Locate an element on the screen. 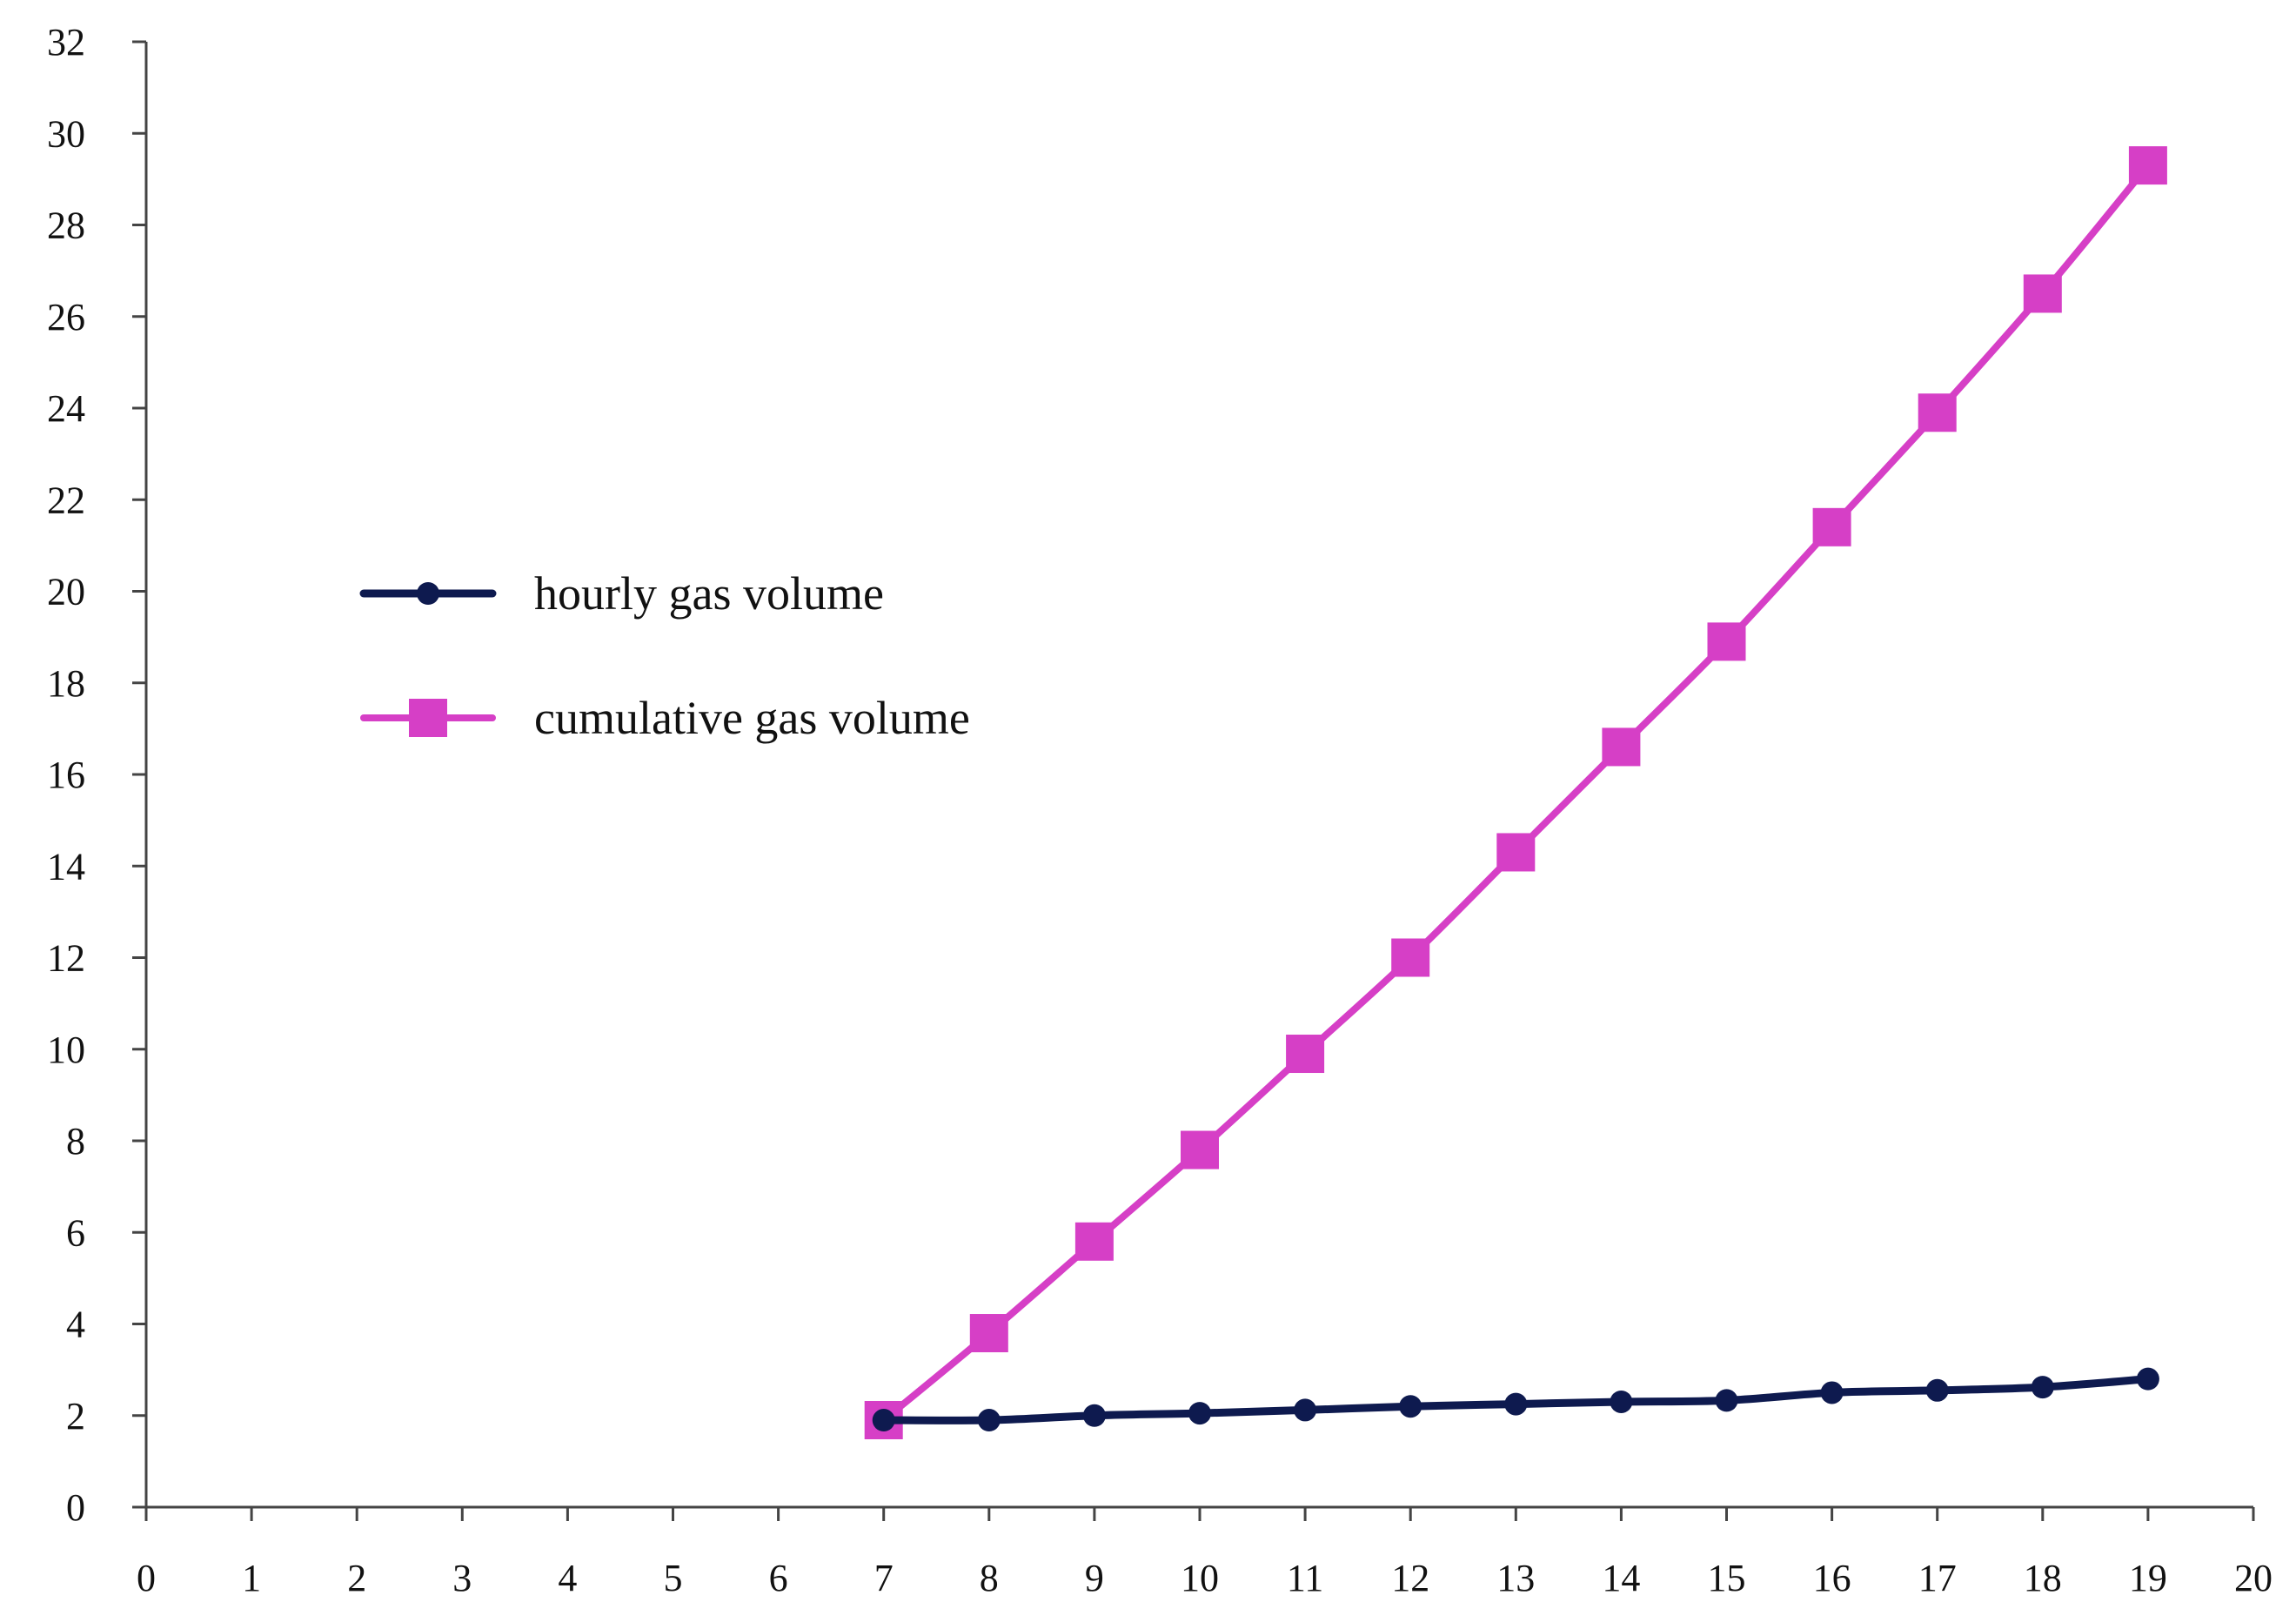  y-tick-label: 16 is located at coordinates (66, 775).